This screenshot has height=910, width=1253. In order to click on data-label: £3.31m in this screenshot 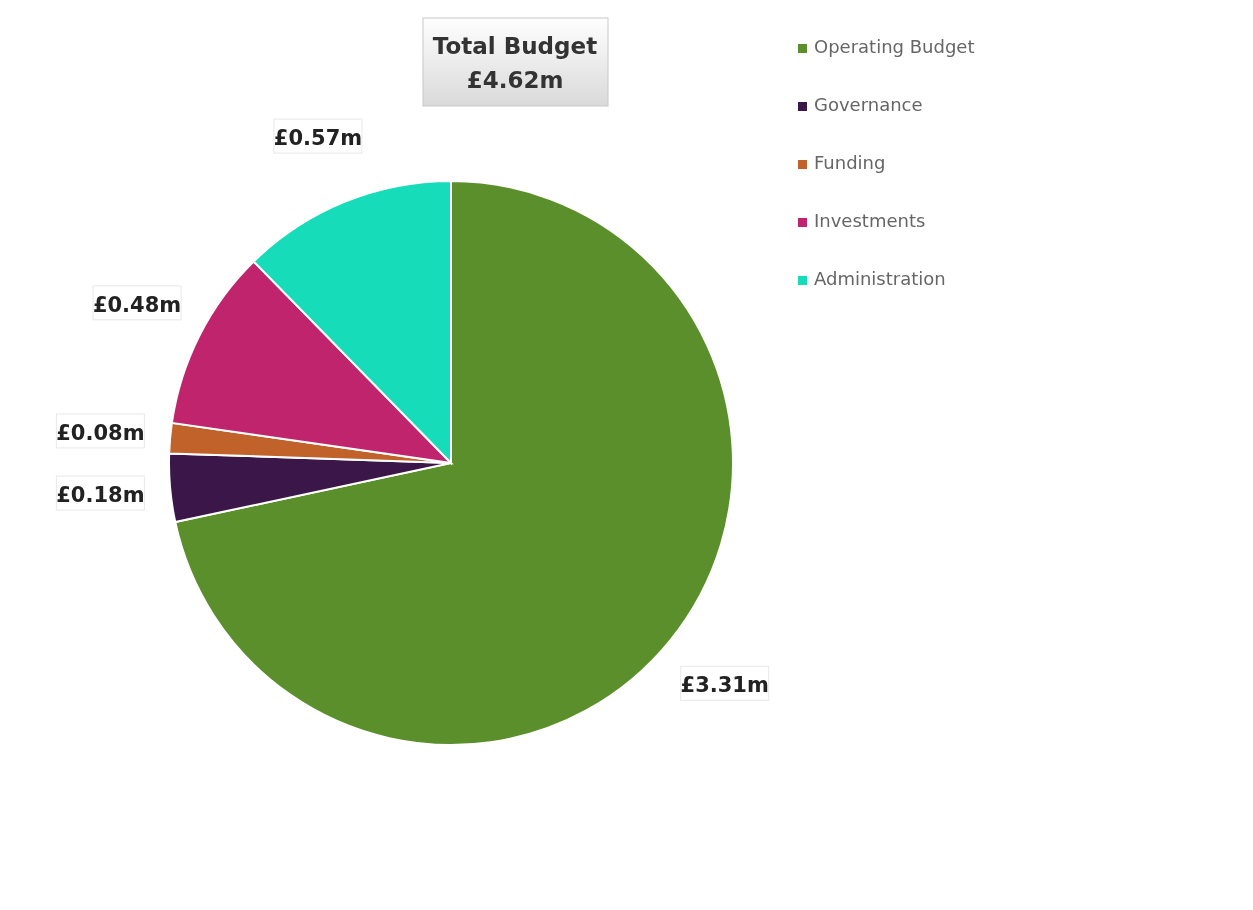, I will do `click(724, 685)`.